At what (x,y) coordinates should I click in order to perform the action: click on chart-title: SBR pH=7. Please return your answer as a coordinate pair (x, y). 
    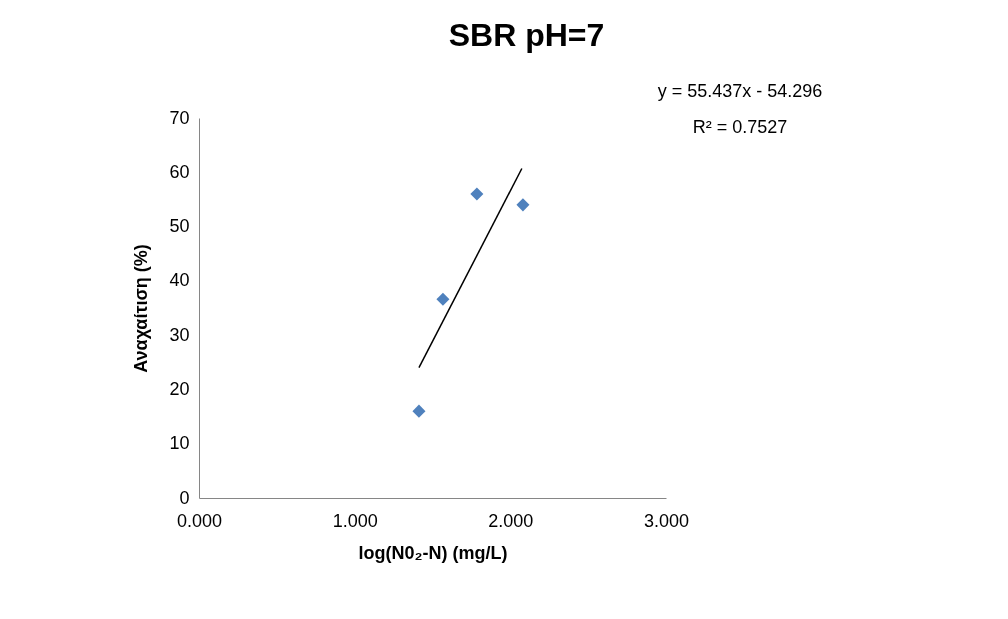
    Looking at the image, I should click on (526, 35).